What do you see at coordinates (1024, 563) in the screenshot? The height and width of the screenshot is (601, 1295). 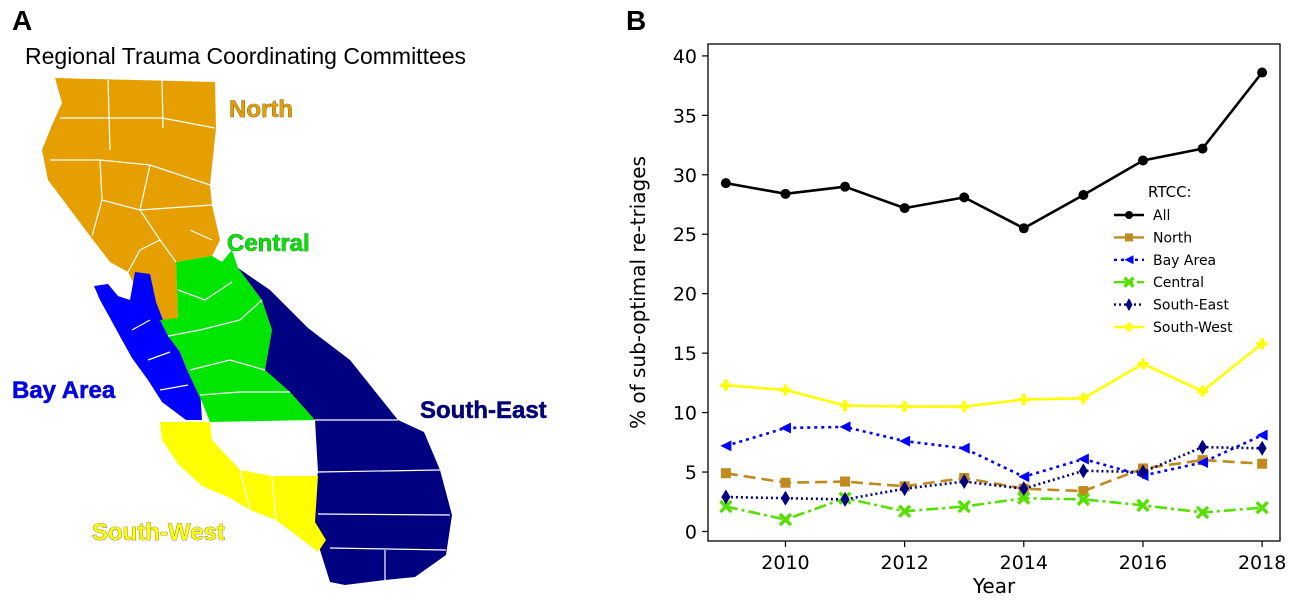 I see `x-tick-label: 2014` at bounding box center [1024, 563].